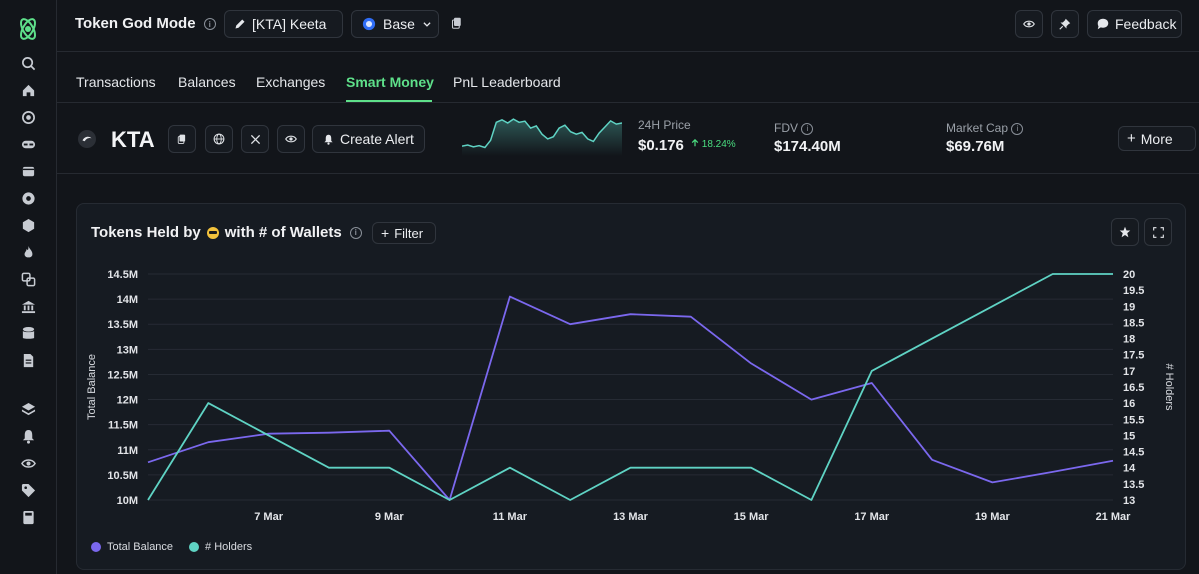 The height and width of the screenshot is (574, 1199). Describe the element at coordinates (133, 139) in the screenshot. I see `token-symbol: KTA` at that location.